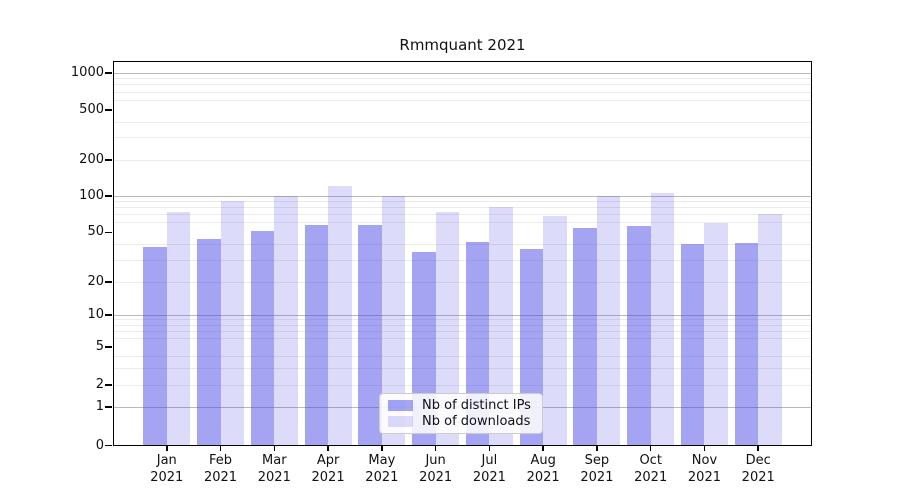  Describe the element at coordinates (746, 344) in the screenshot. I see `bar-distinct-ips-dec` at that location.